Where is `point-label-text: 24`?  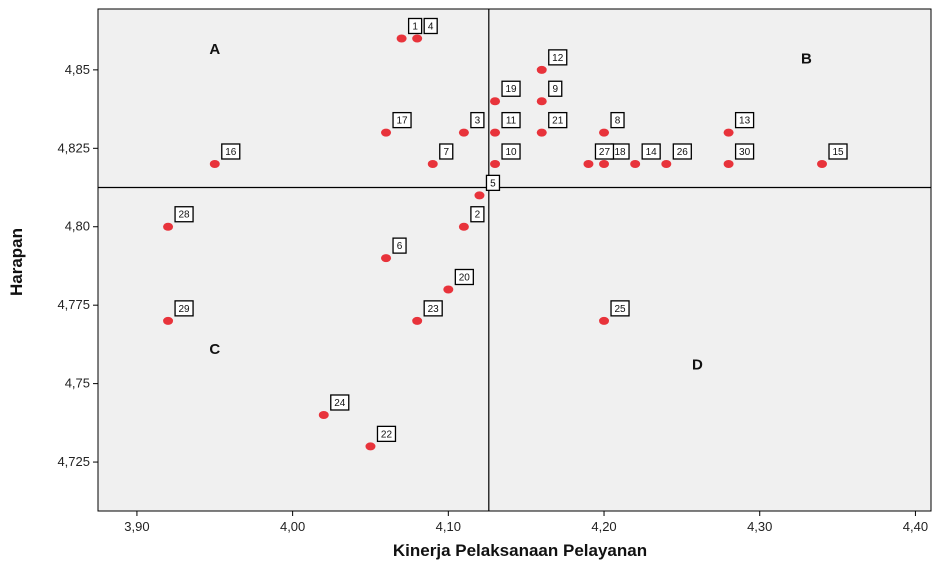
point-label-text: 24 is located at coordinates (340, 403).